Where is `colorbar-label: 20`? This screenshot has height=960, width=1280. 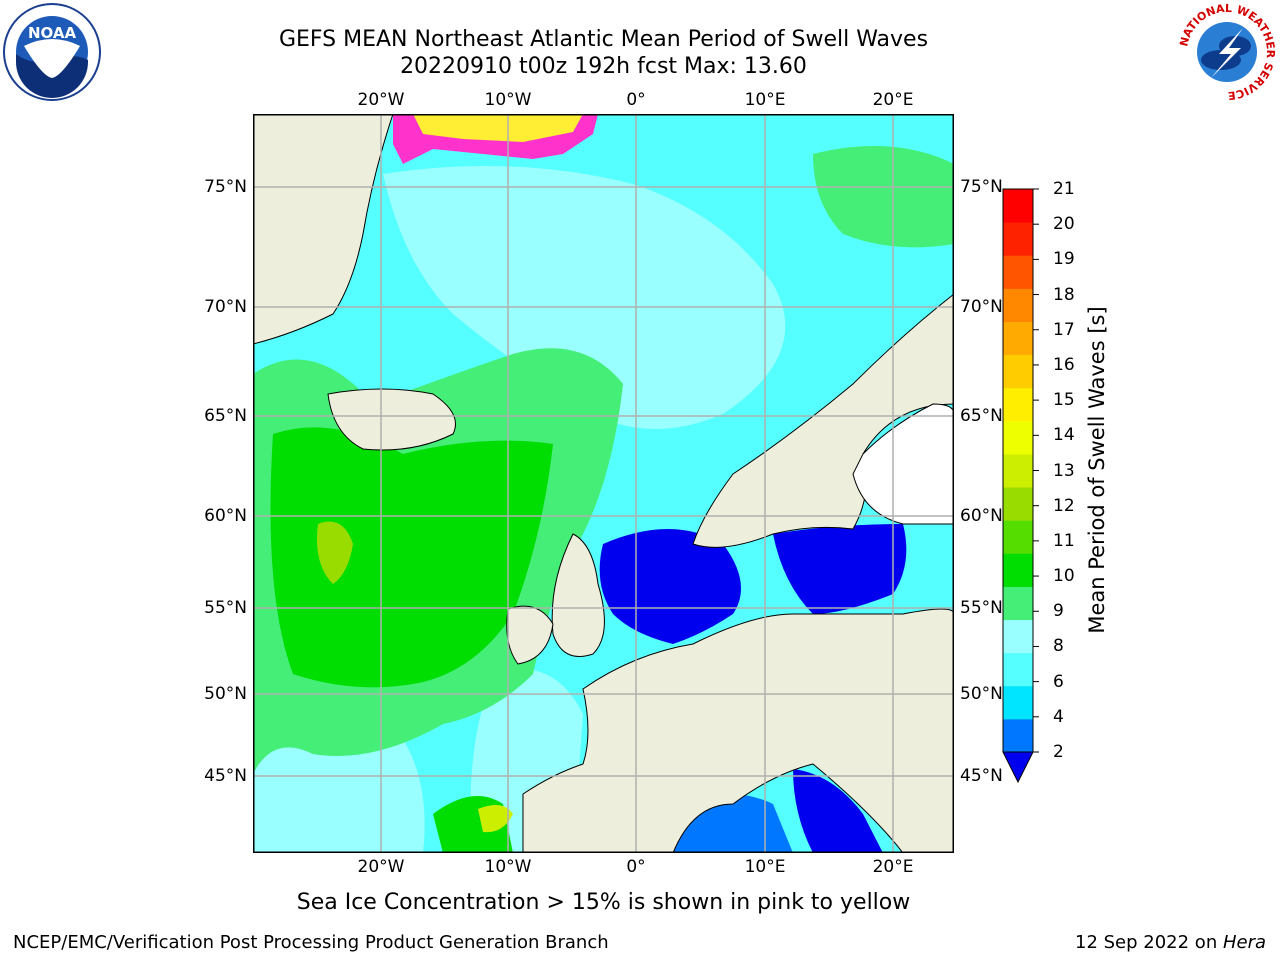
colorbar-label: 20 is located at coordinates (1064, 224).